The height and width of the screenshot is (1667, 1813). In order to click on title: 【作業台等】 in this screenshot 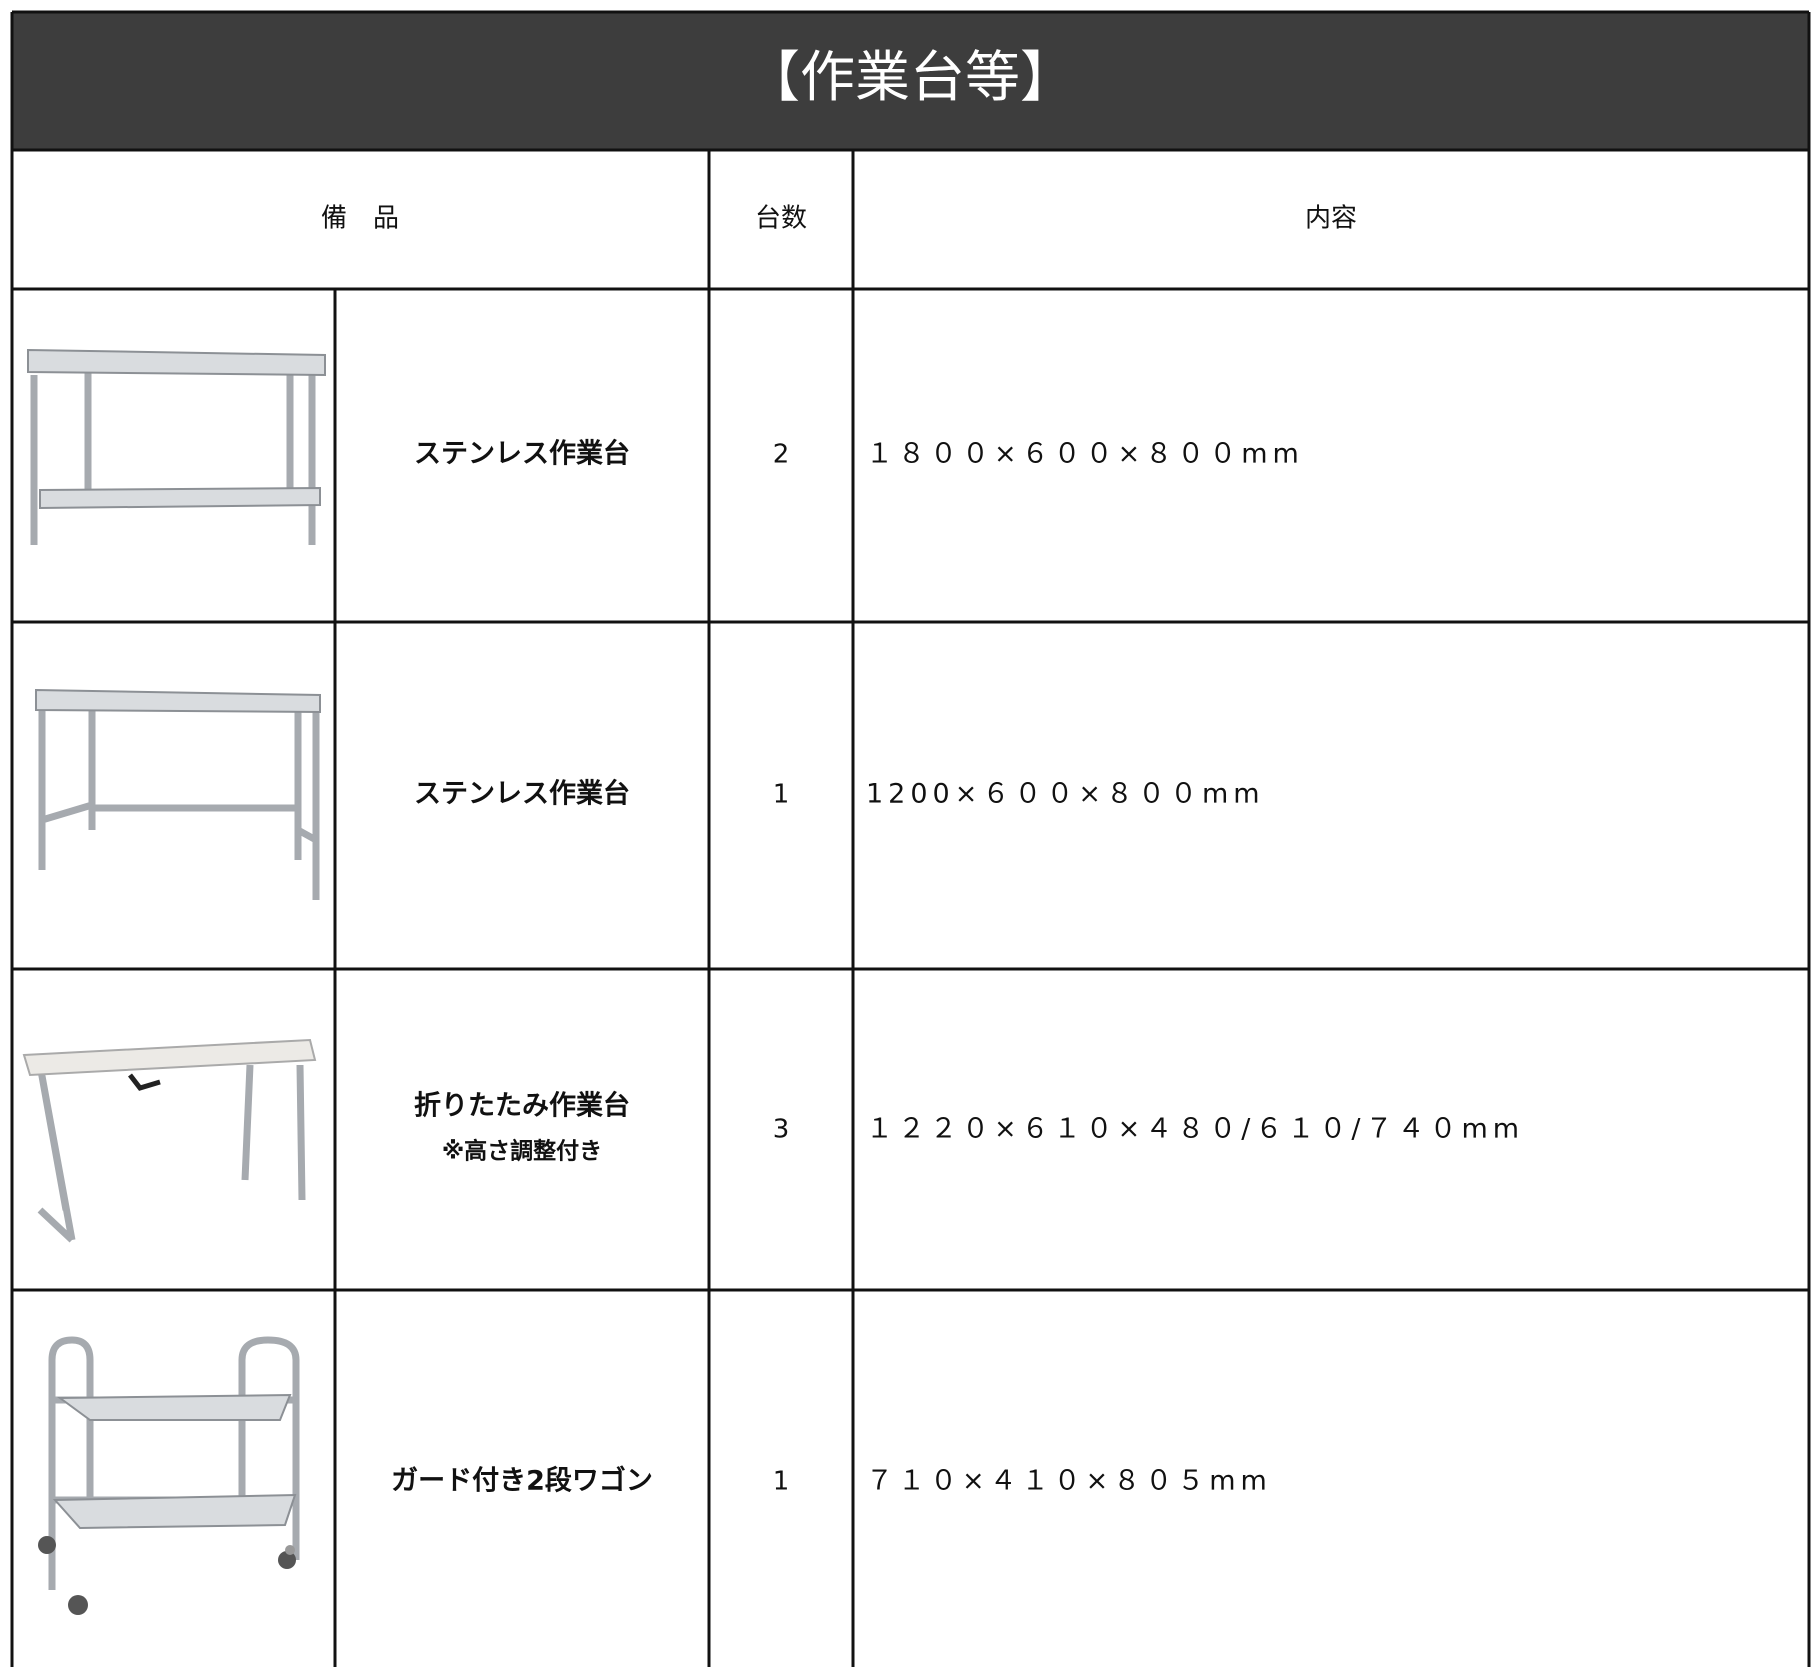, I will do `click(910, 77)`.